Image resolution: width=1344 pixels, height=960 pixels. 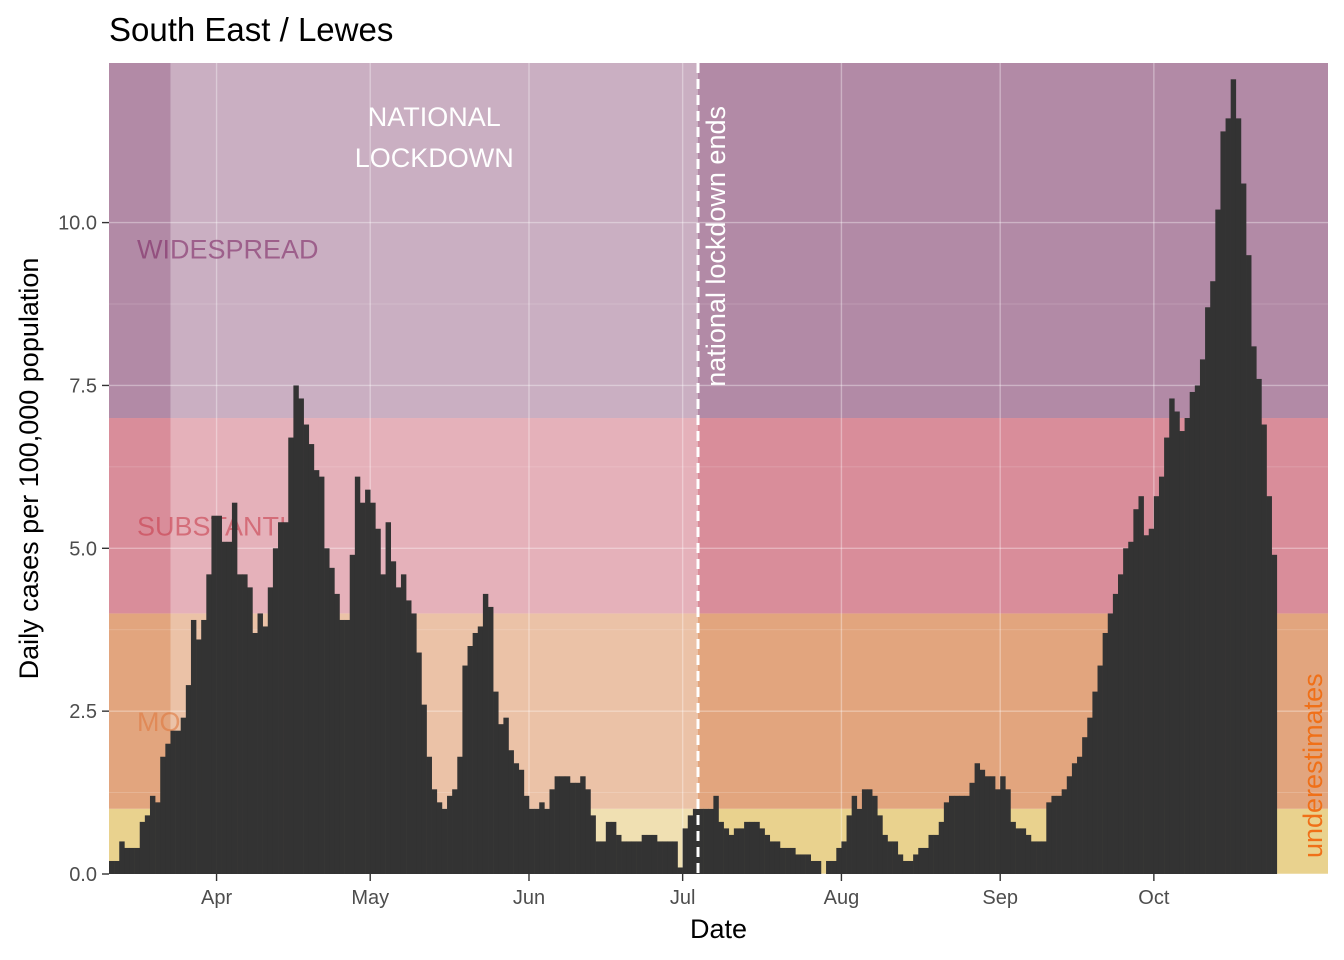 I want to click on x-tick-label: Sep, so click(x=1000, y=898).